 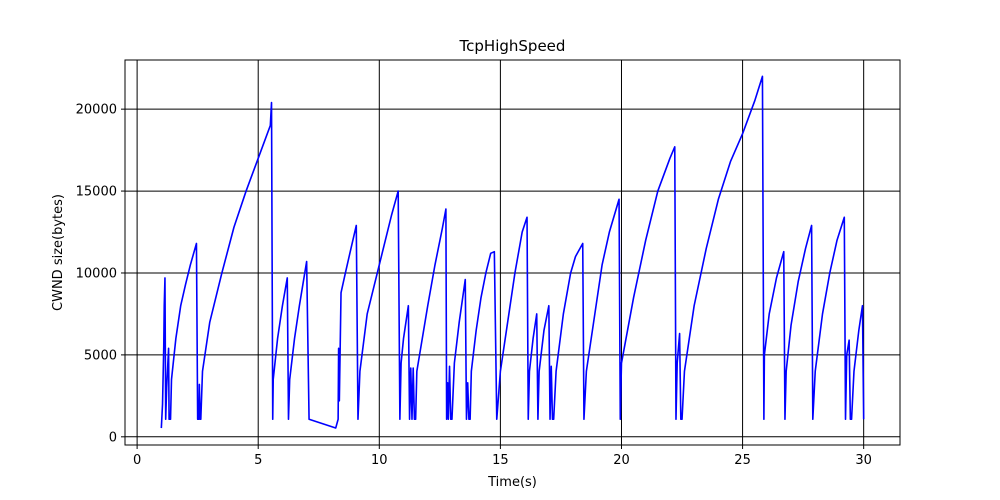 I want to click on x-tick-label: 30, so click(x=863, y=460).